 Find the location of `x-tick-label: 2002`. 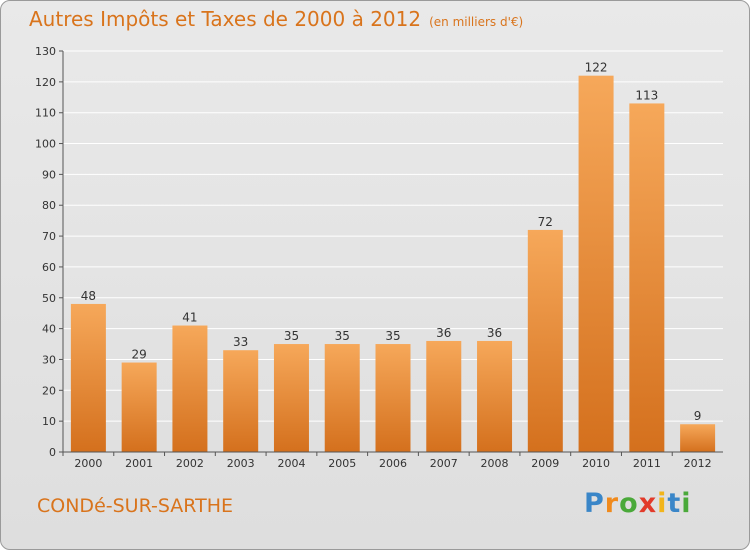

x-tick-label: 2002 is located at coordinates (190, 463).